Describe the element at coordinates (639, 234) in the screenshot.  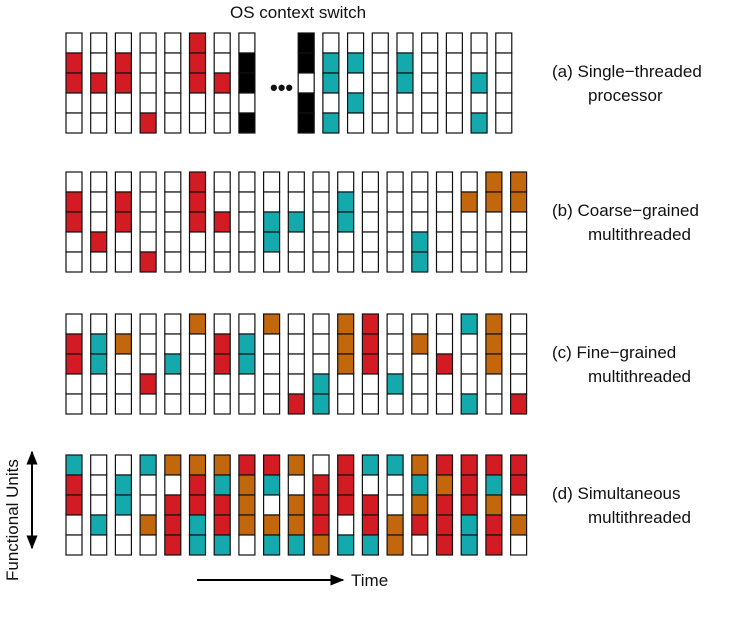
I see `row-label-b-line2: multithreaded` at that location.